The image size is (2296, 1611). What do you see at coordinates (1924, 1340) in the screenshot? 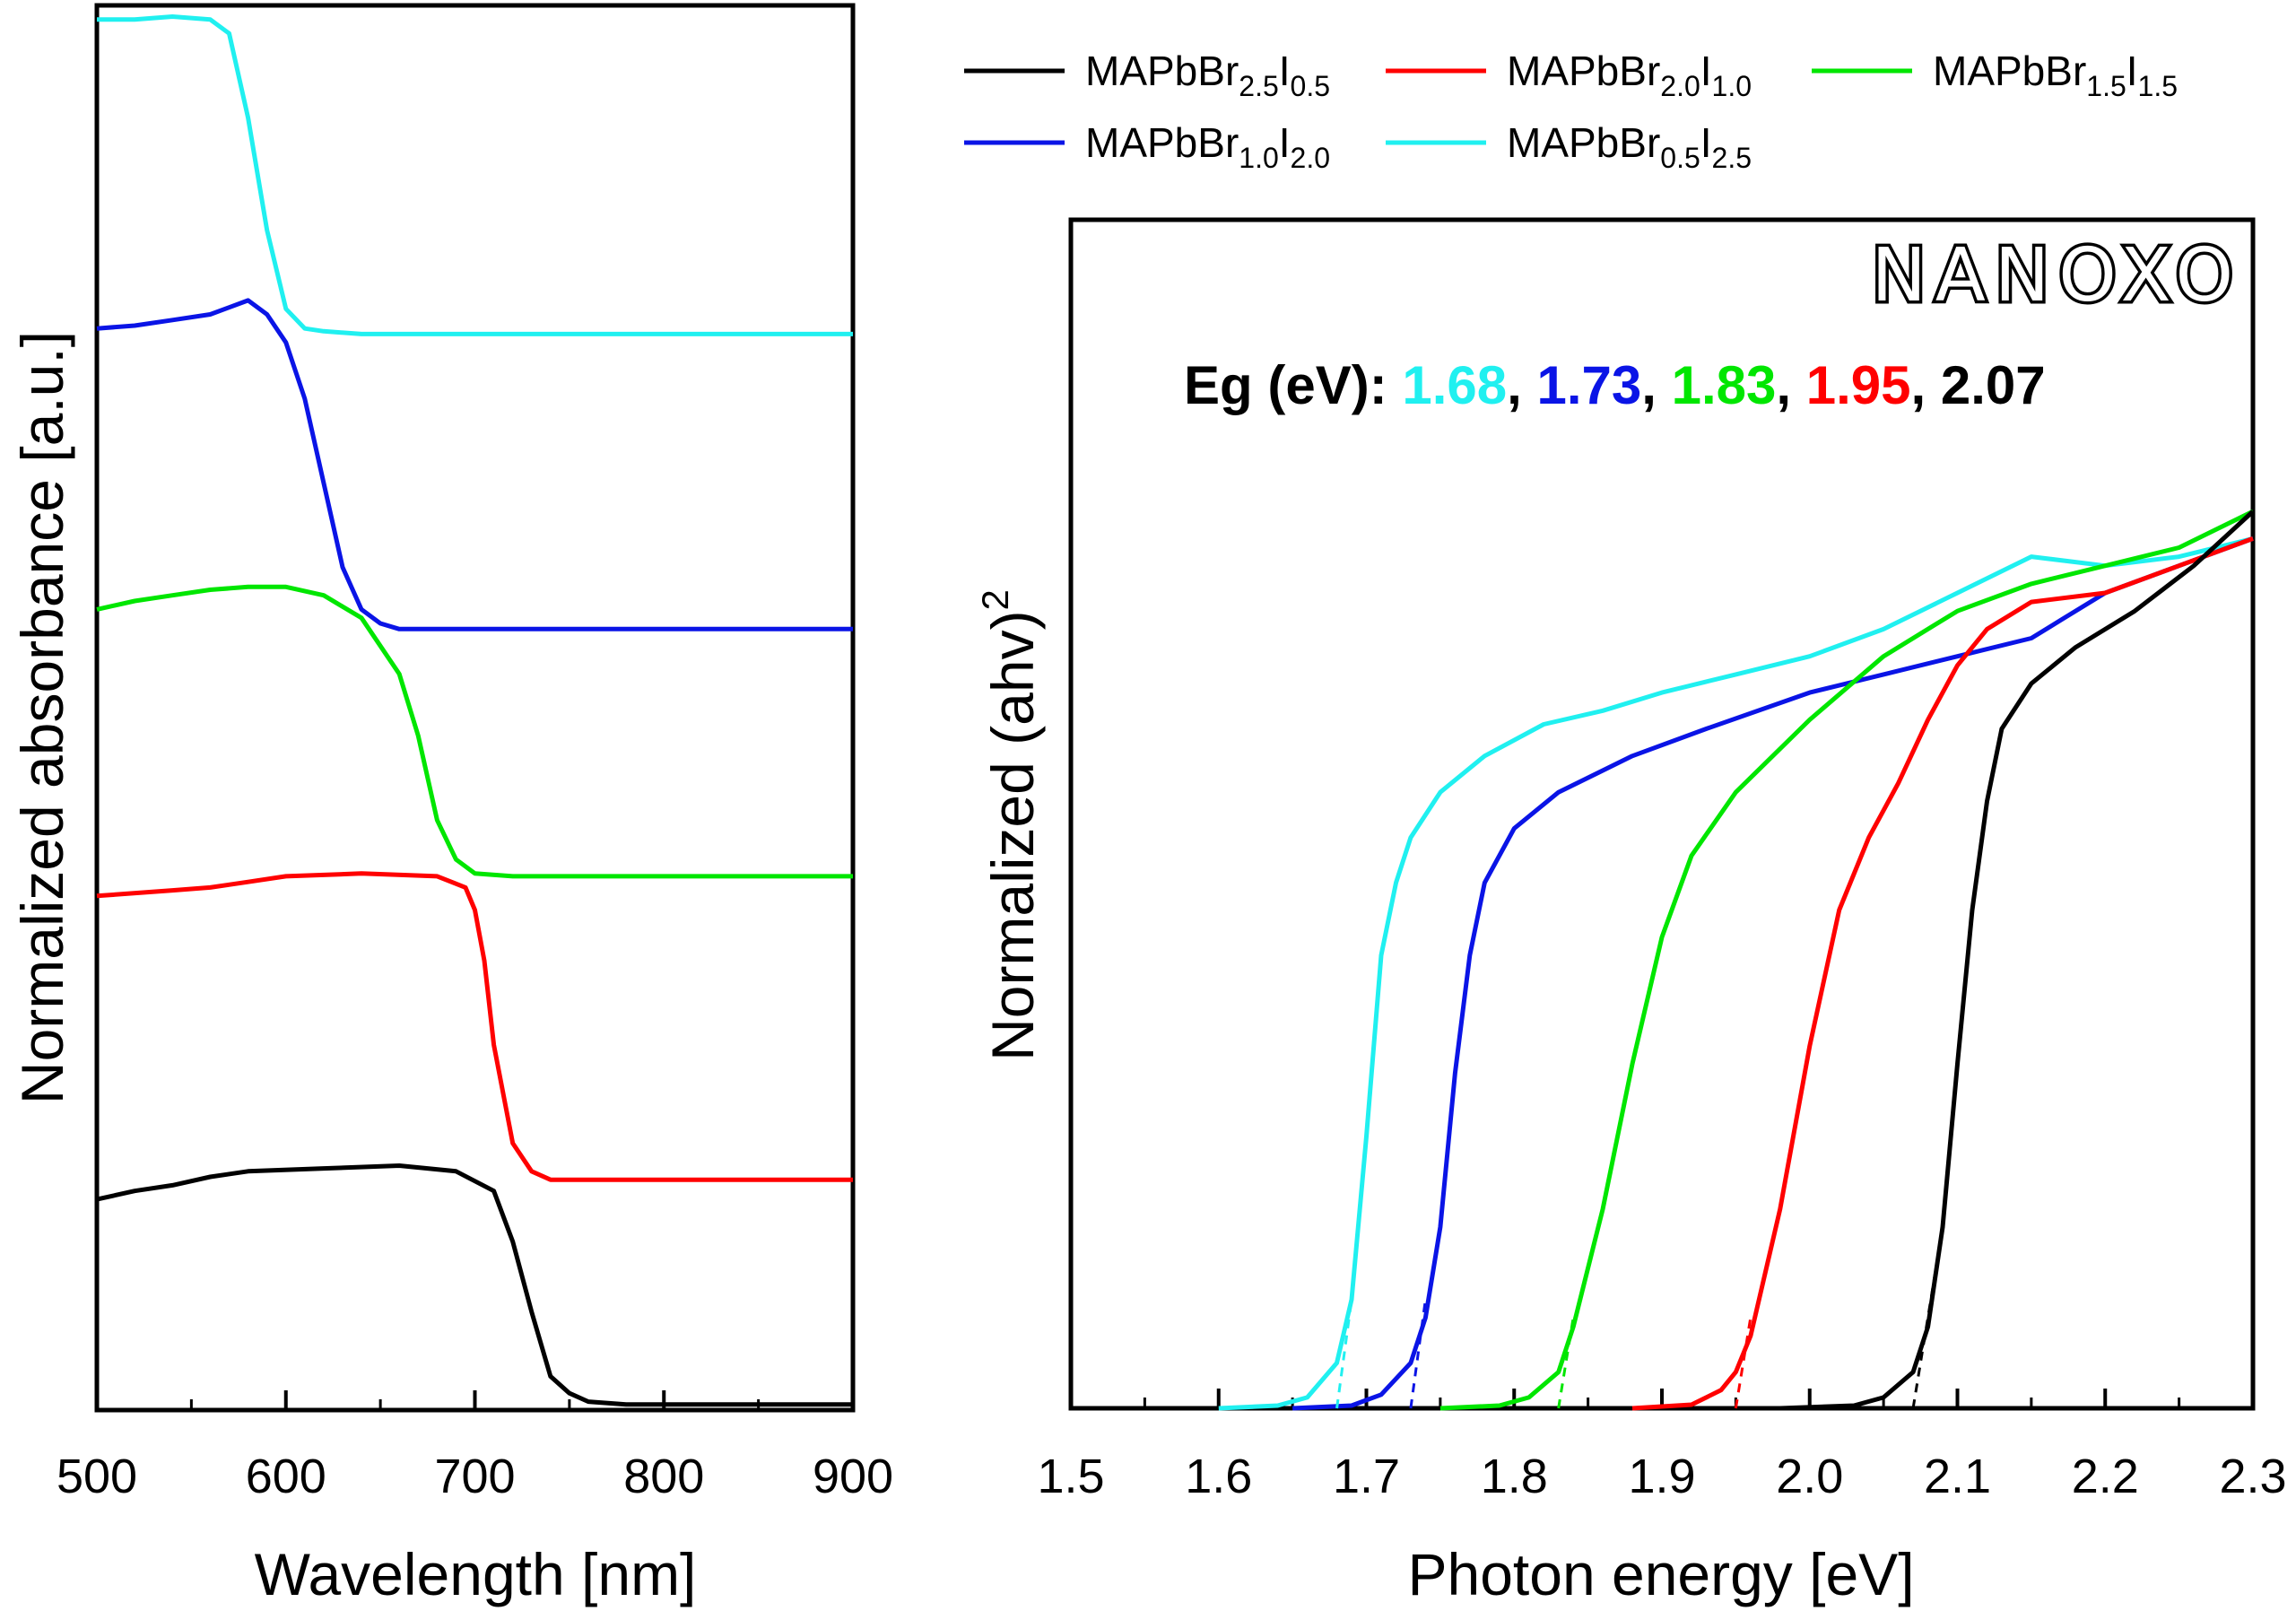
I see `tangent-black` at bounding box center [1924, 1340].